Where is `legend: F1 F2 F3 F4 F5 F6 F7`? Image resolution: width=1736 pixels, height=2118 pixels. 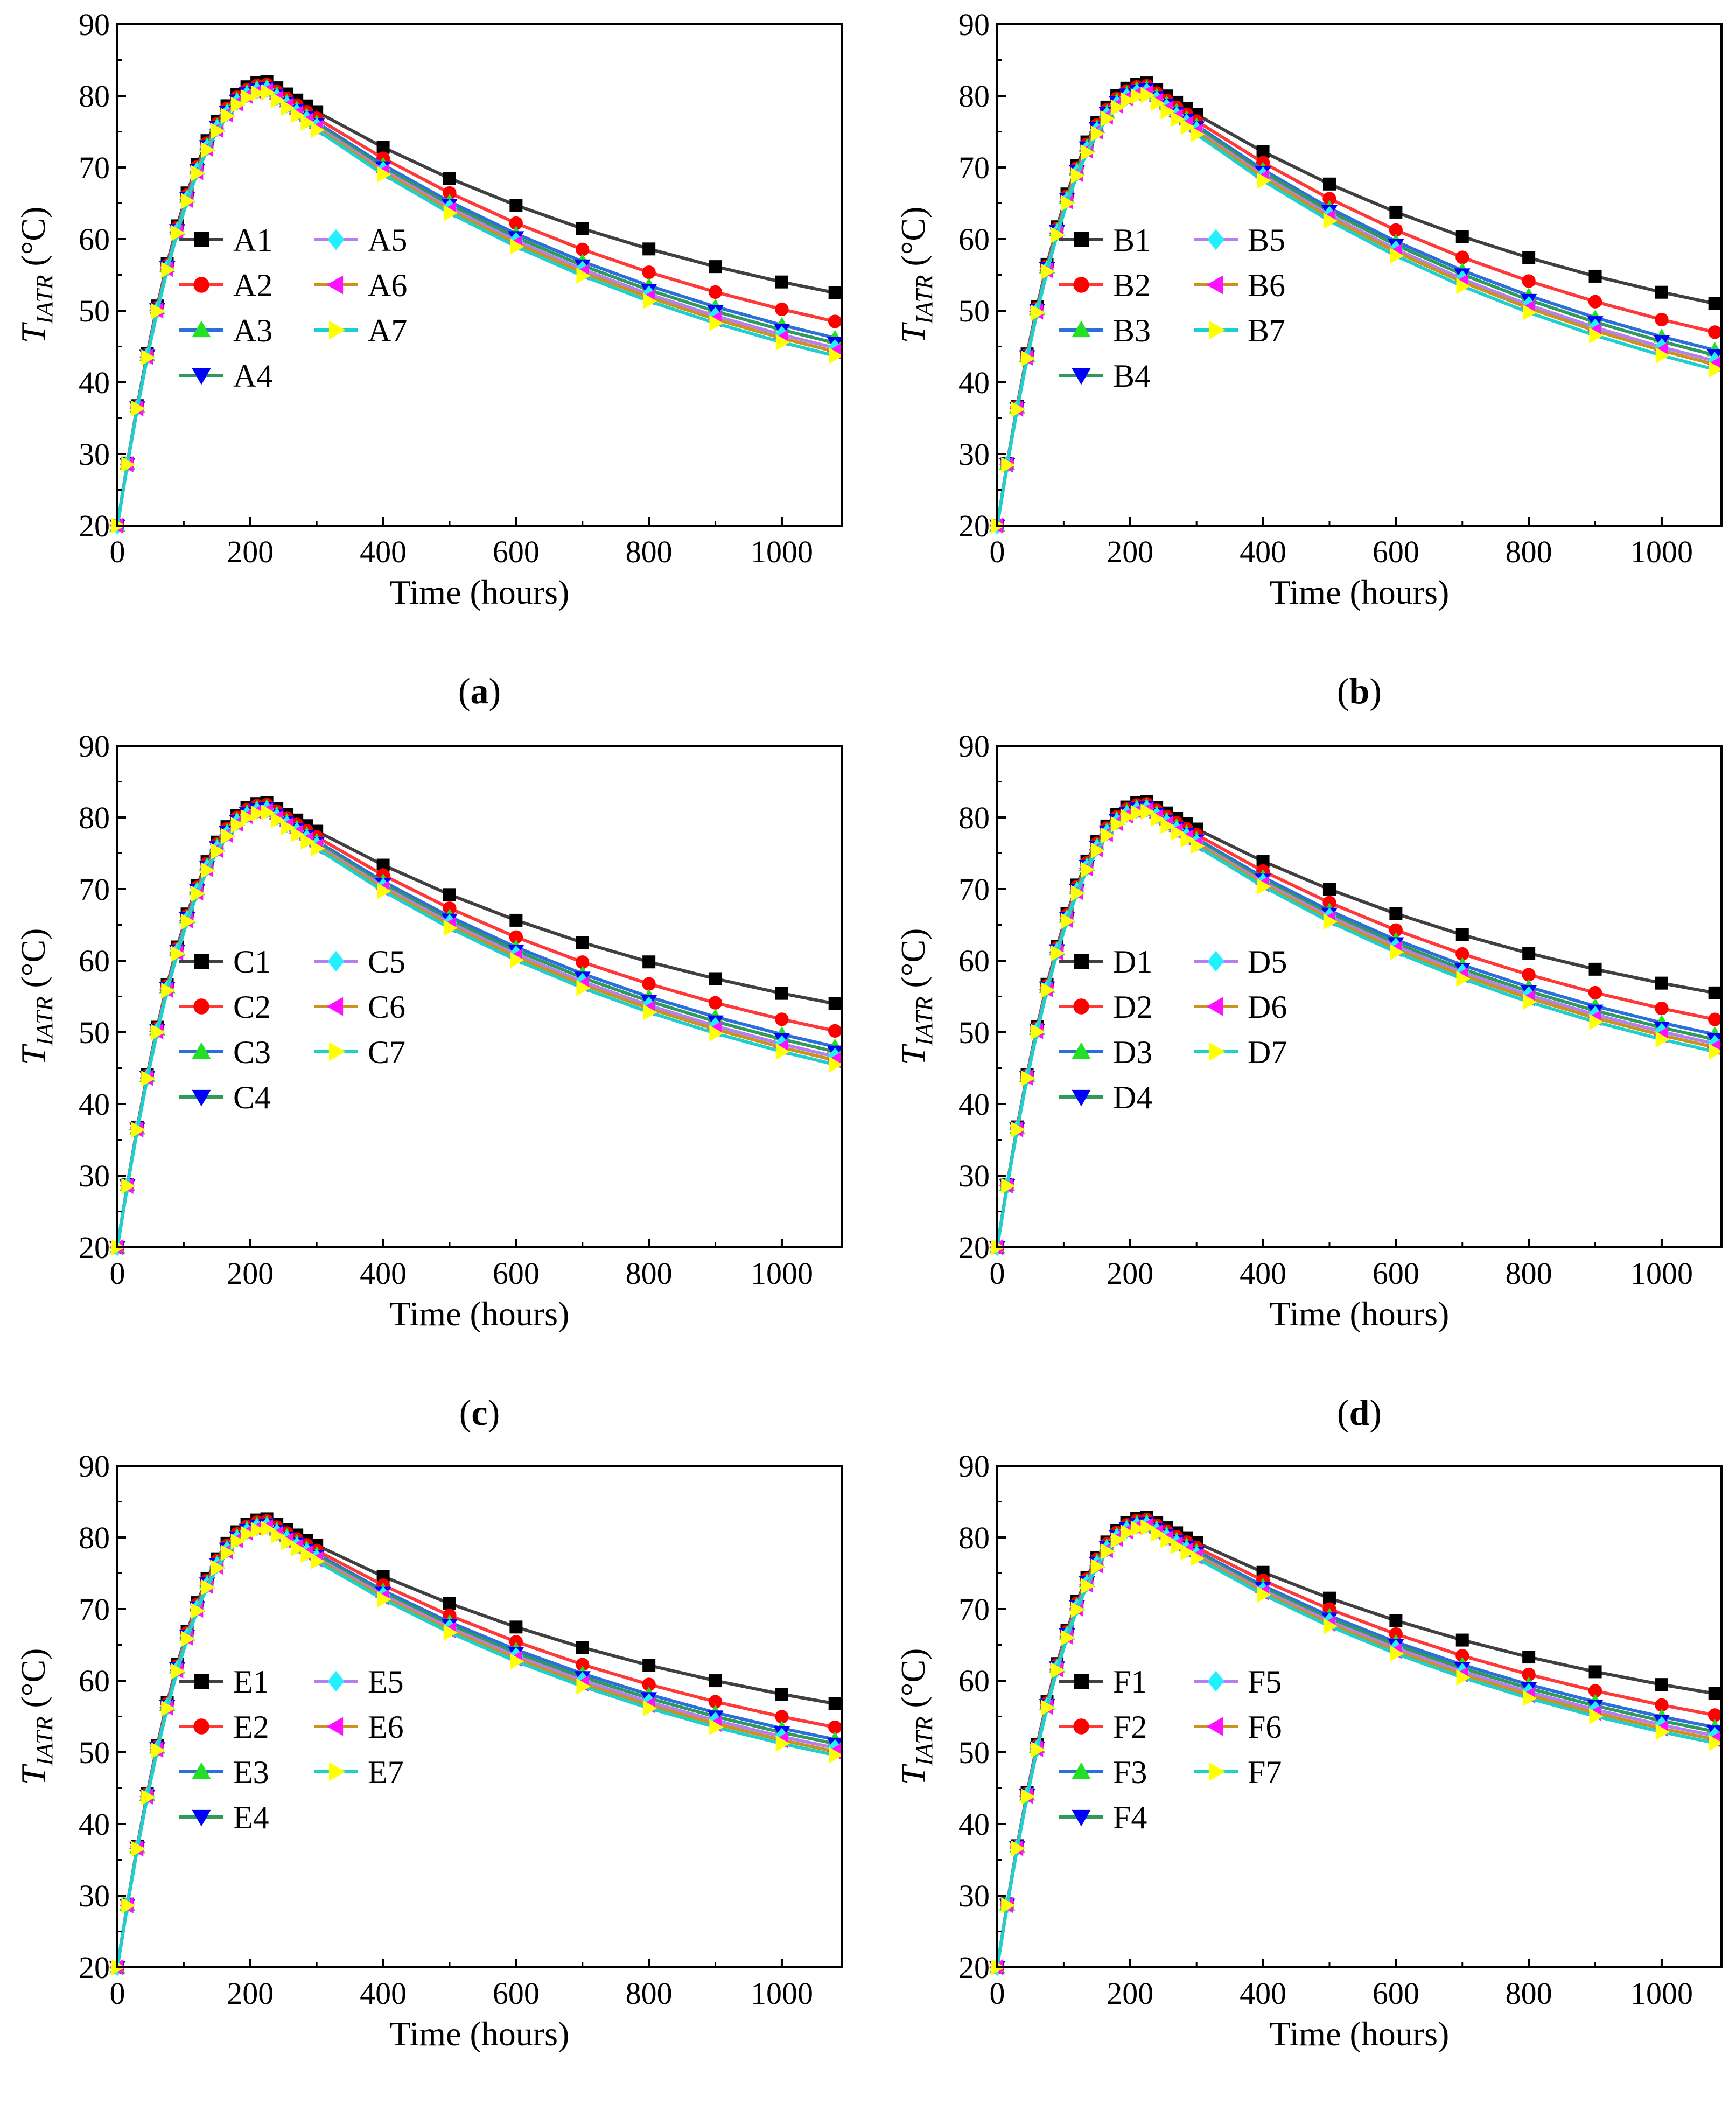 legend: F1 F2 F3 F4 F5 F6 F7 is located at coordinates (1170, 1750).